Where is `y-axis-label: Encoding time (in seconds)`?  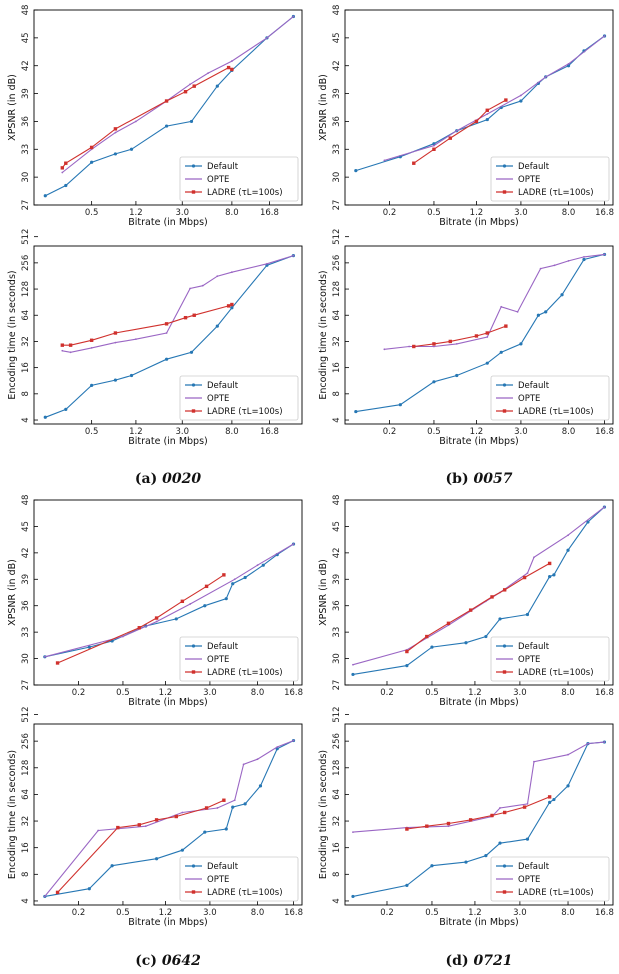 y-axis-label: Encoding time (in seconds) is located at coordinates (323, 814).